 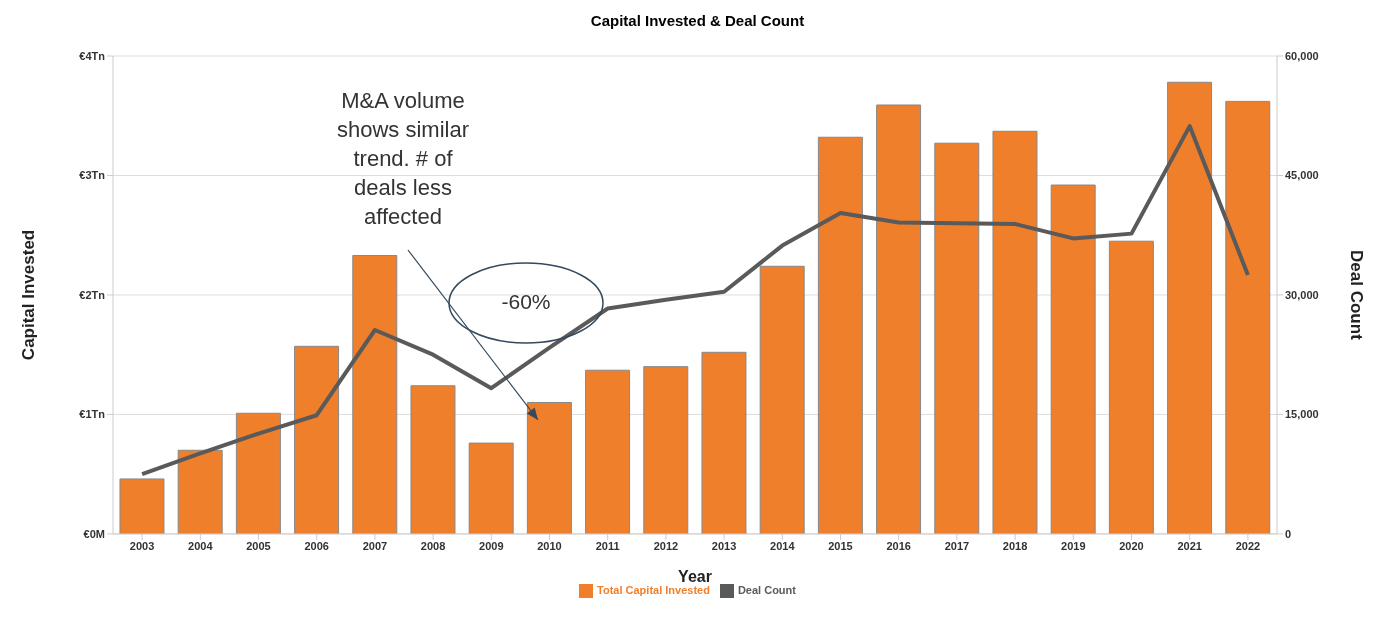 What do you see at coordinates (92, 294) in the screenshot?
I see `y-tick-label: €2Tn` at bounding box center [92, 294].